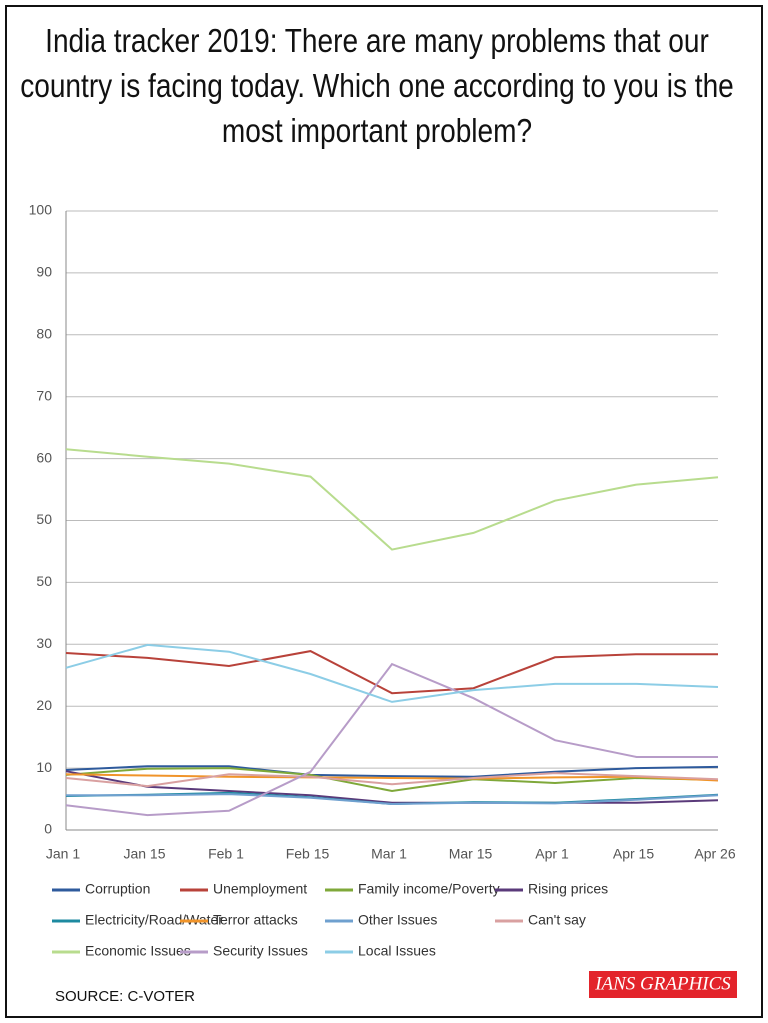 This screenshot has width=768, height=1023. What do you see at coordinates (138, 951) in the screenshot?
I see `legend-label: Economic Issues` at bounding box center [138, 951].